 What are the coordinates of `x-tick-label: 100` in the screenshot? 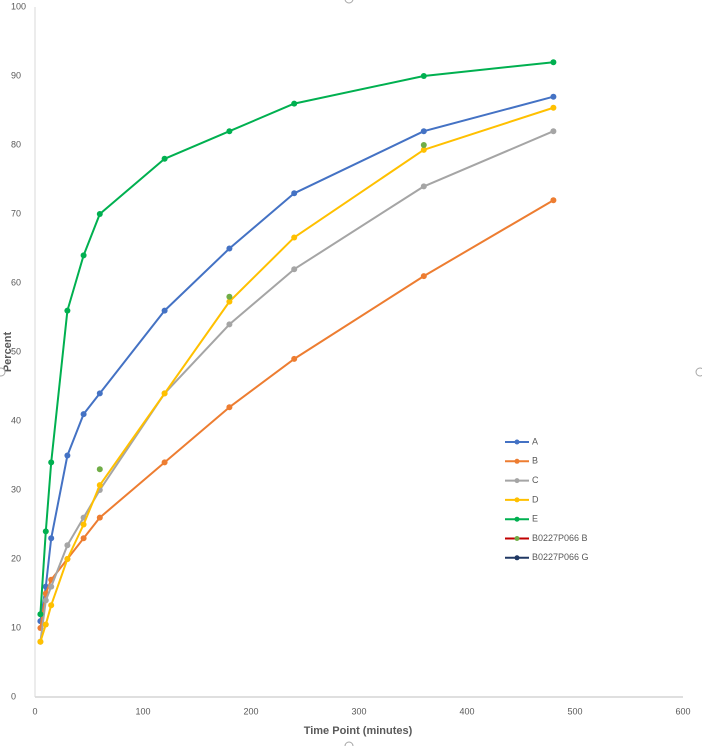 It's located at (142, 711).